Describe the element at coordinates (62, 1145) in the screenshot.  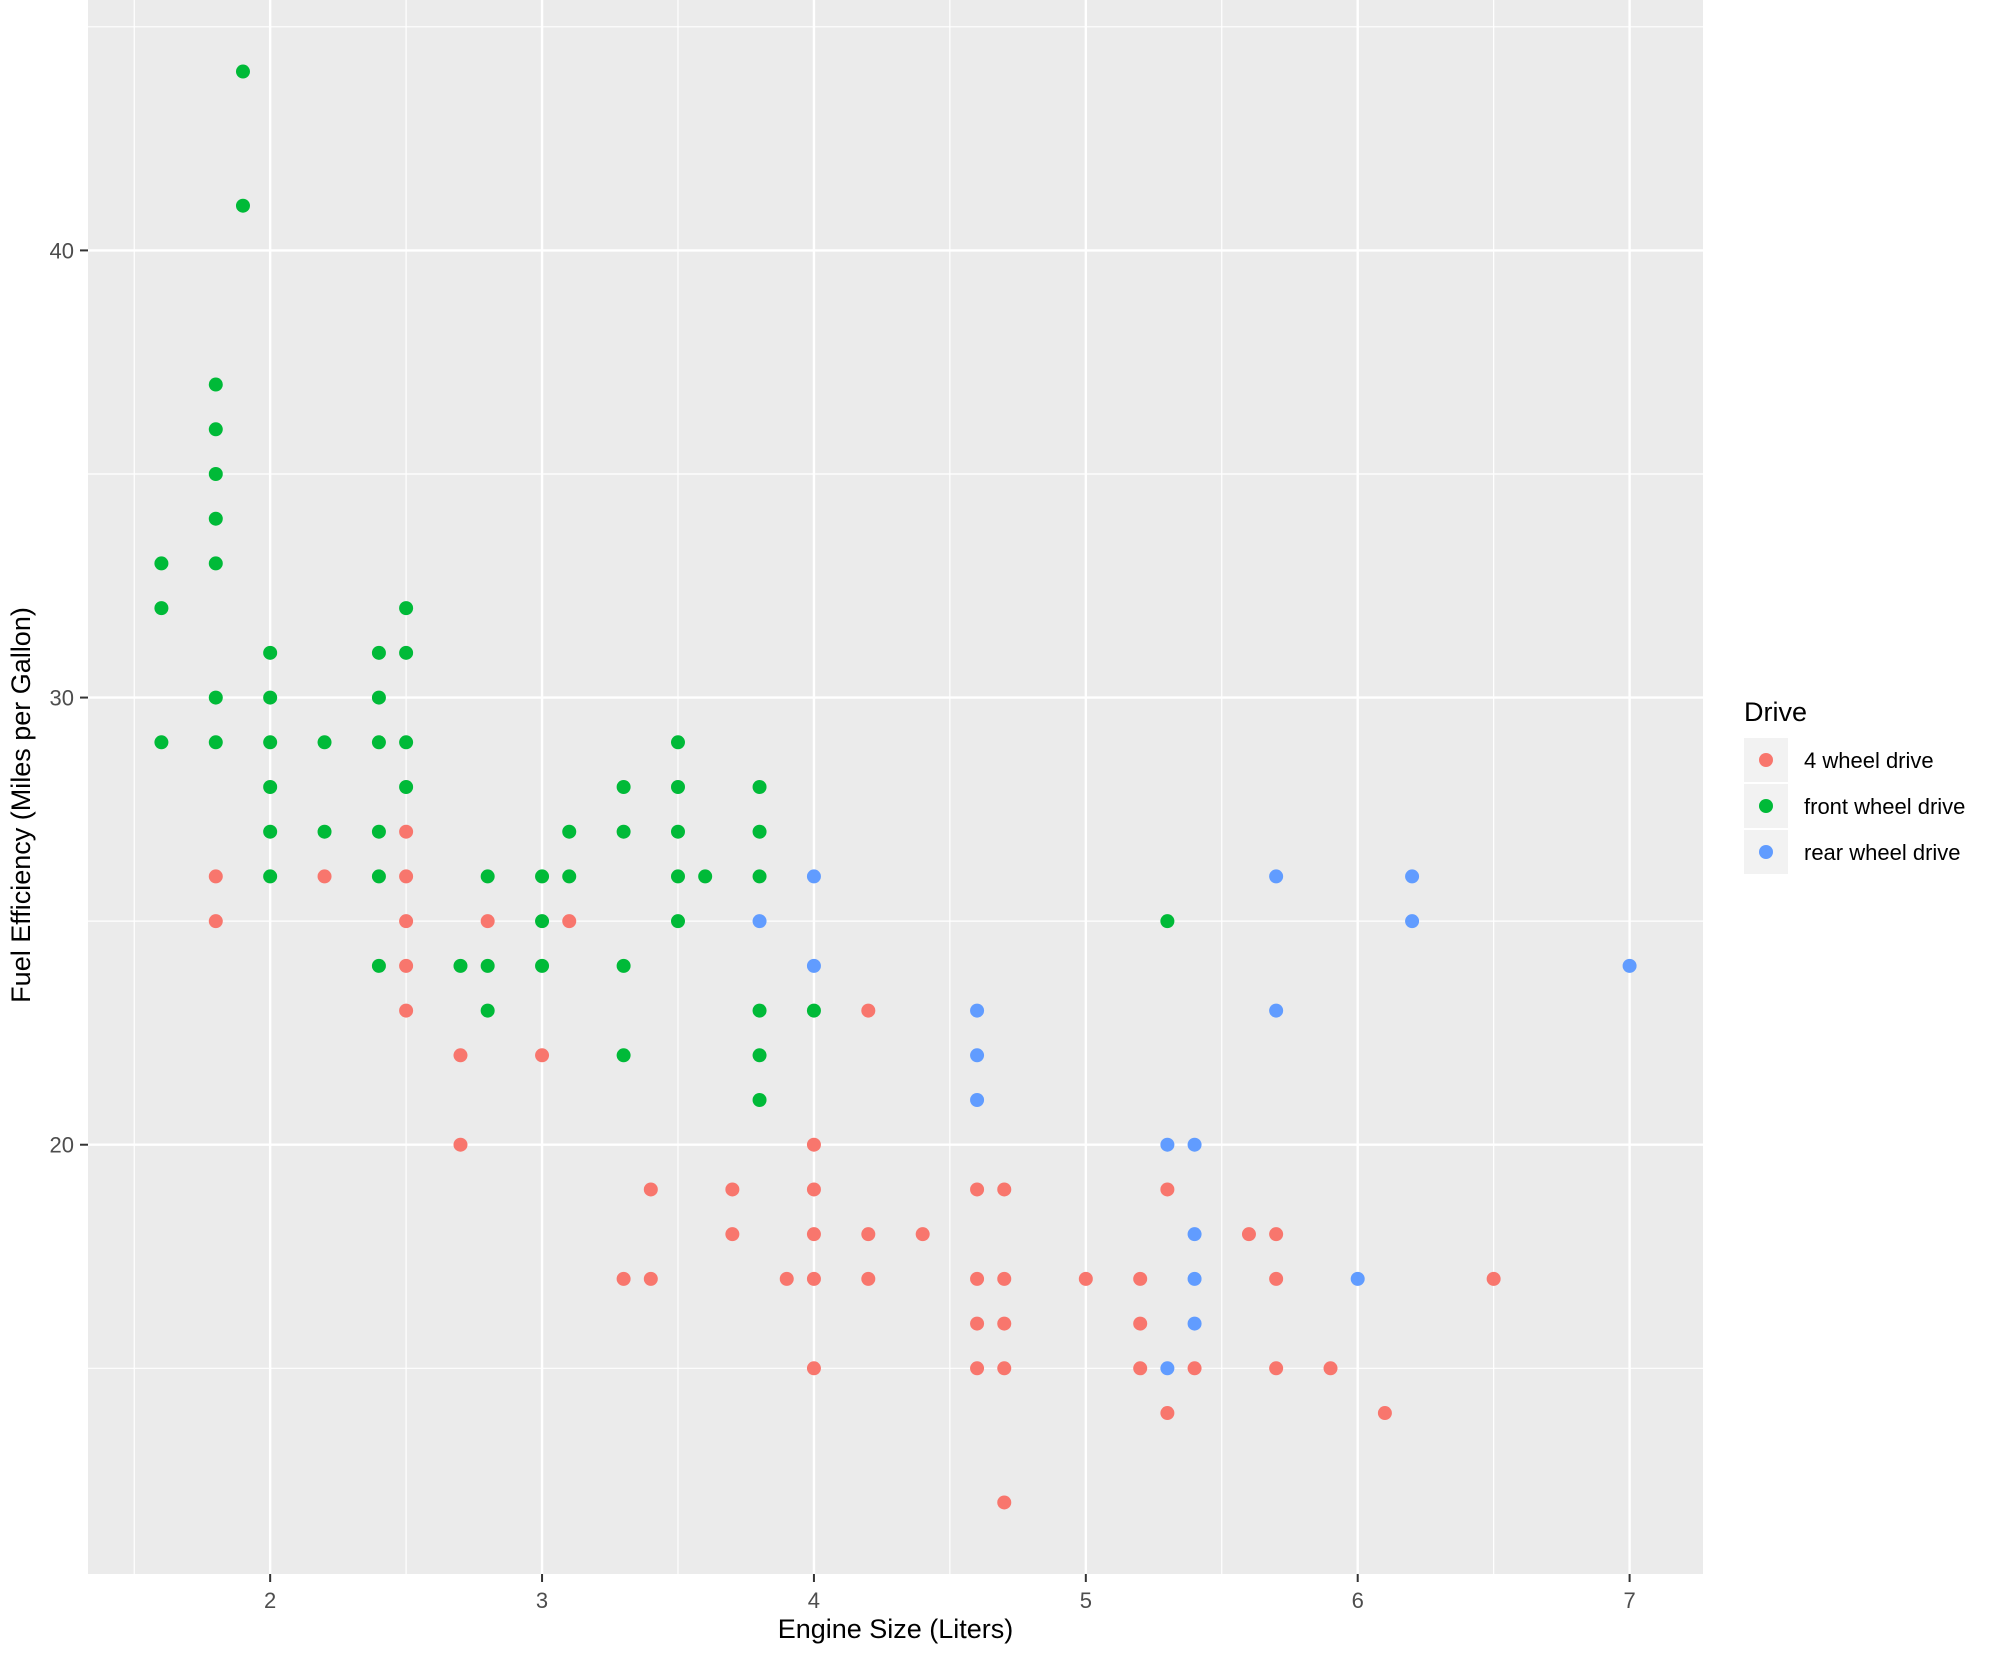
I see `y-tick-label: 20` at that location.